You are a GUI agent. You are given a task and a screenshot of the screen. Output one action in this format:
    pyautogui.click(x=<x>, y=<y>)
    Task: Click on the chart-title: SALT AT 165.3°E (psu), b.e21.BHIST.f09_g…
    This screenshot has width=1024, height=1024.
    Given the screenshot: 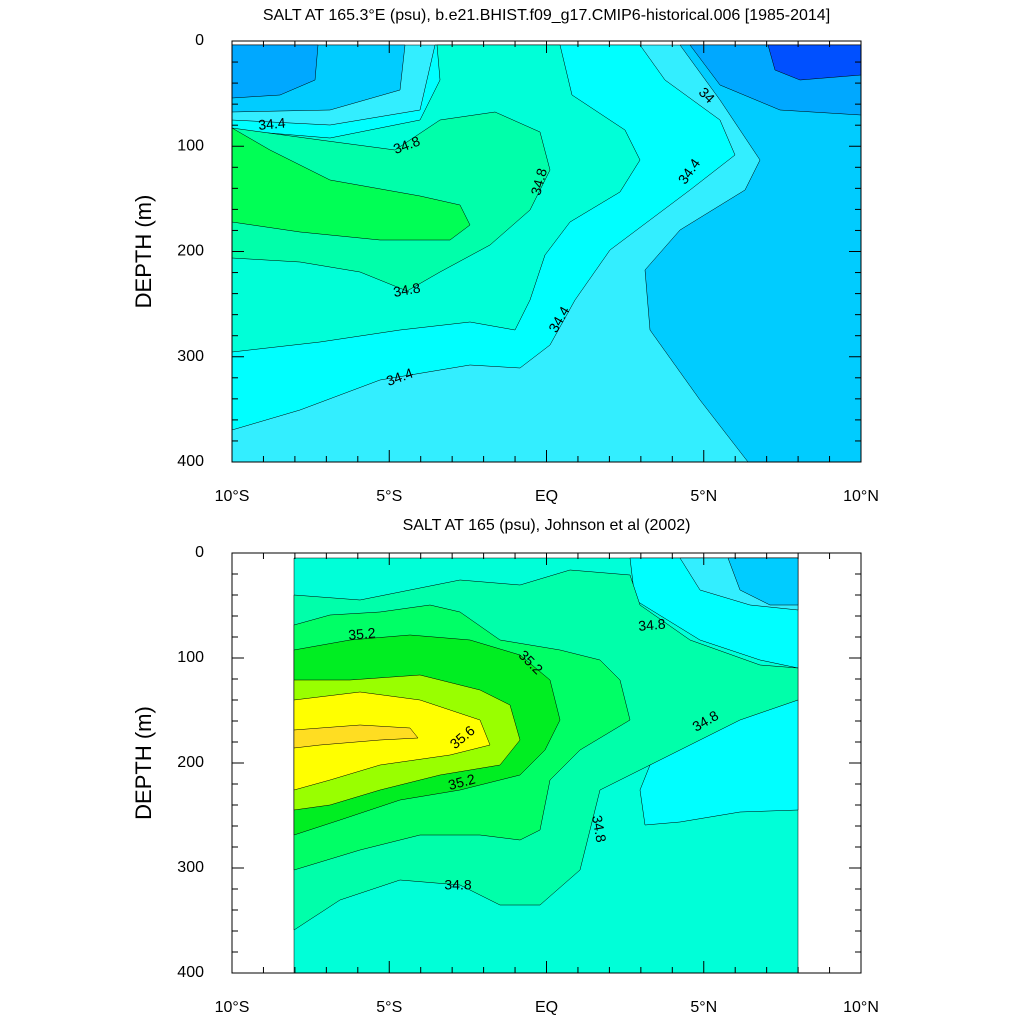 What is the action you would take?
    pyautogui.click(x=546, y=15)
    